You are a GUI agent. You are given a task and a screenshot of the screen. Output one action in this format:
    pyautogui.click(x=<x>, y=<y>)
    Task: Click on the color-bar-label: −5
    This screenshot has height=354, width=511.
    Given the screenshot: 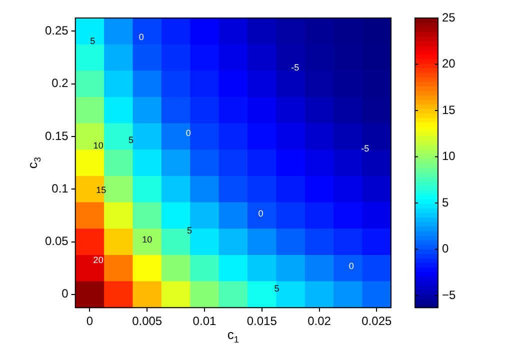 What is the action you would take?
    pyautogui.click(x=449, y=295)
    